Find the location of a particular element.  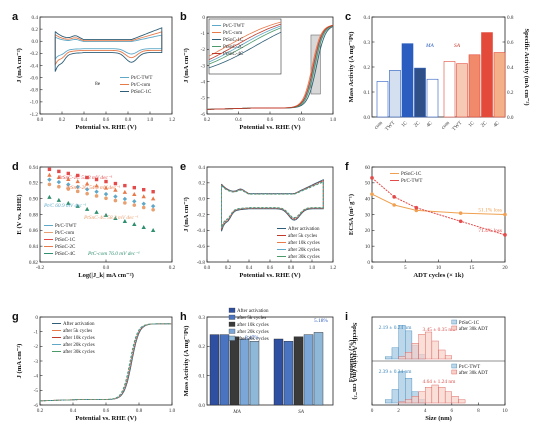

panel-e-xtick-label: 0.8 is located at coordinates (291, 268).